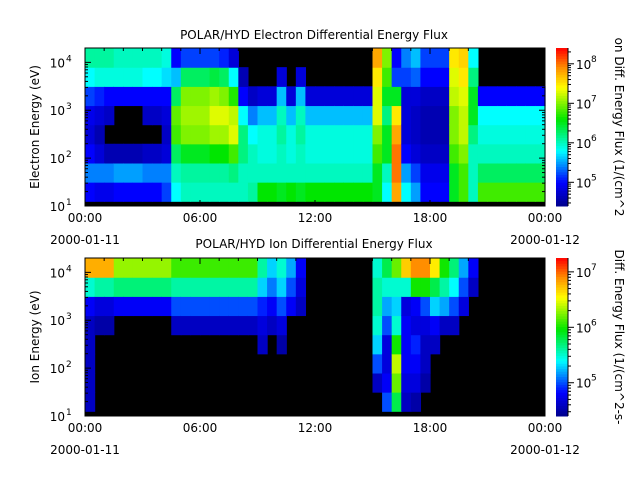 Image resolution: width=640 pixels, height=480 pixels. Describe the element at coordinates (57, 207) in the screenshot. I see `y-tick-label: 10` at that location.